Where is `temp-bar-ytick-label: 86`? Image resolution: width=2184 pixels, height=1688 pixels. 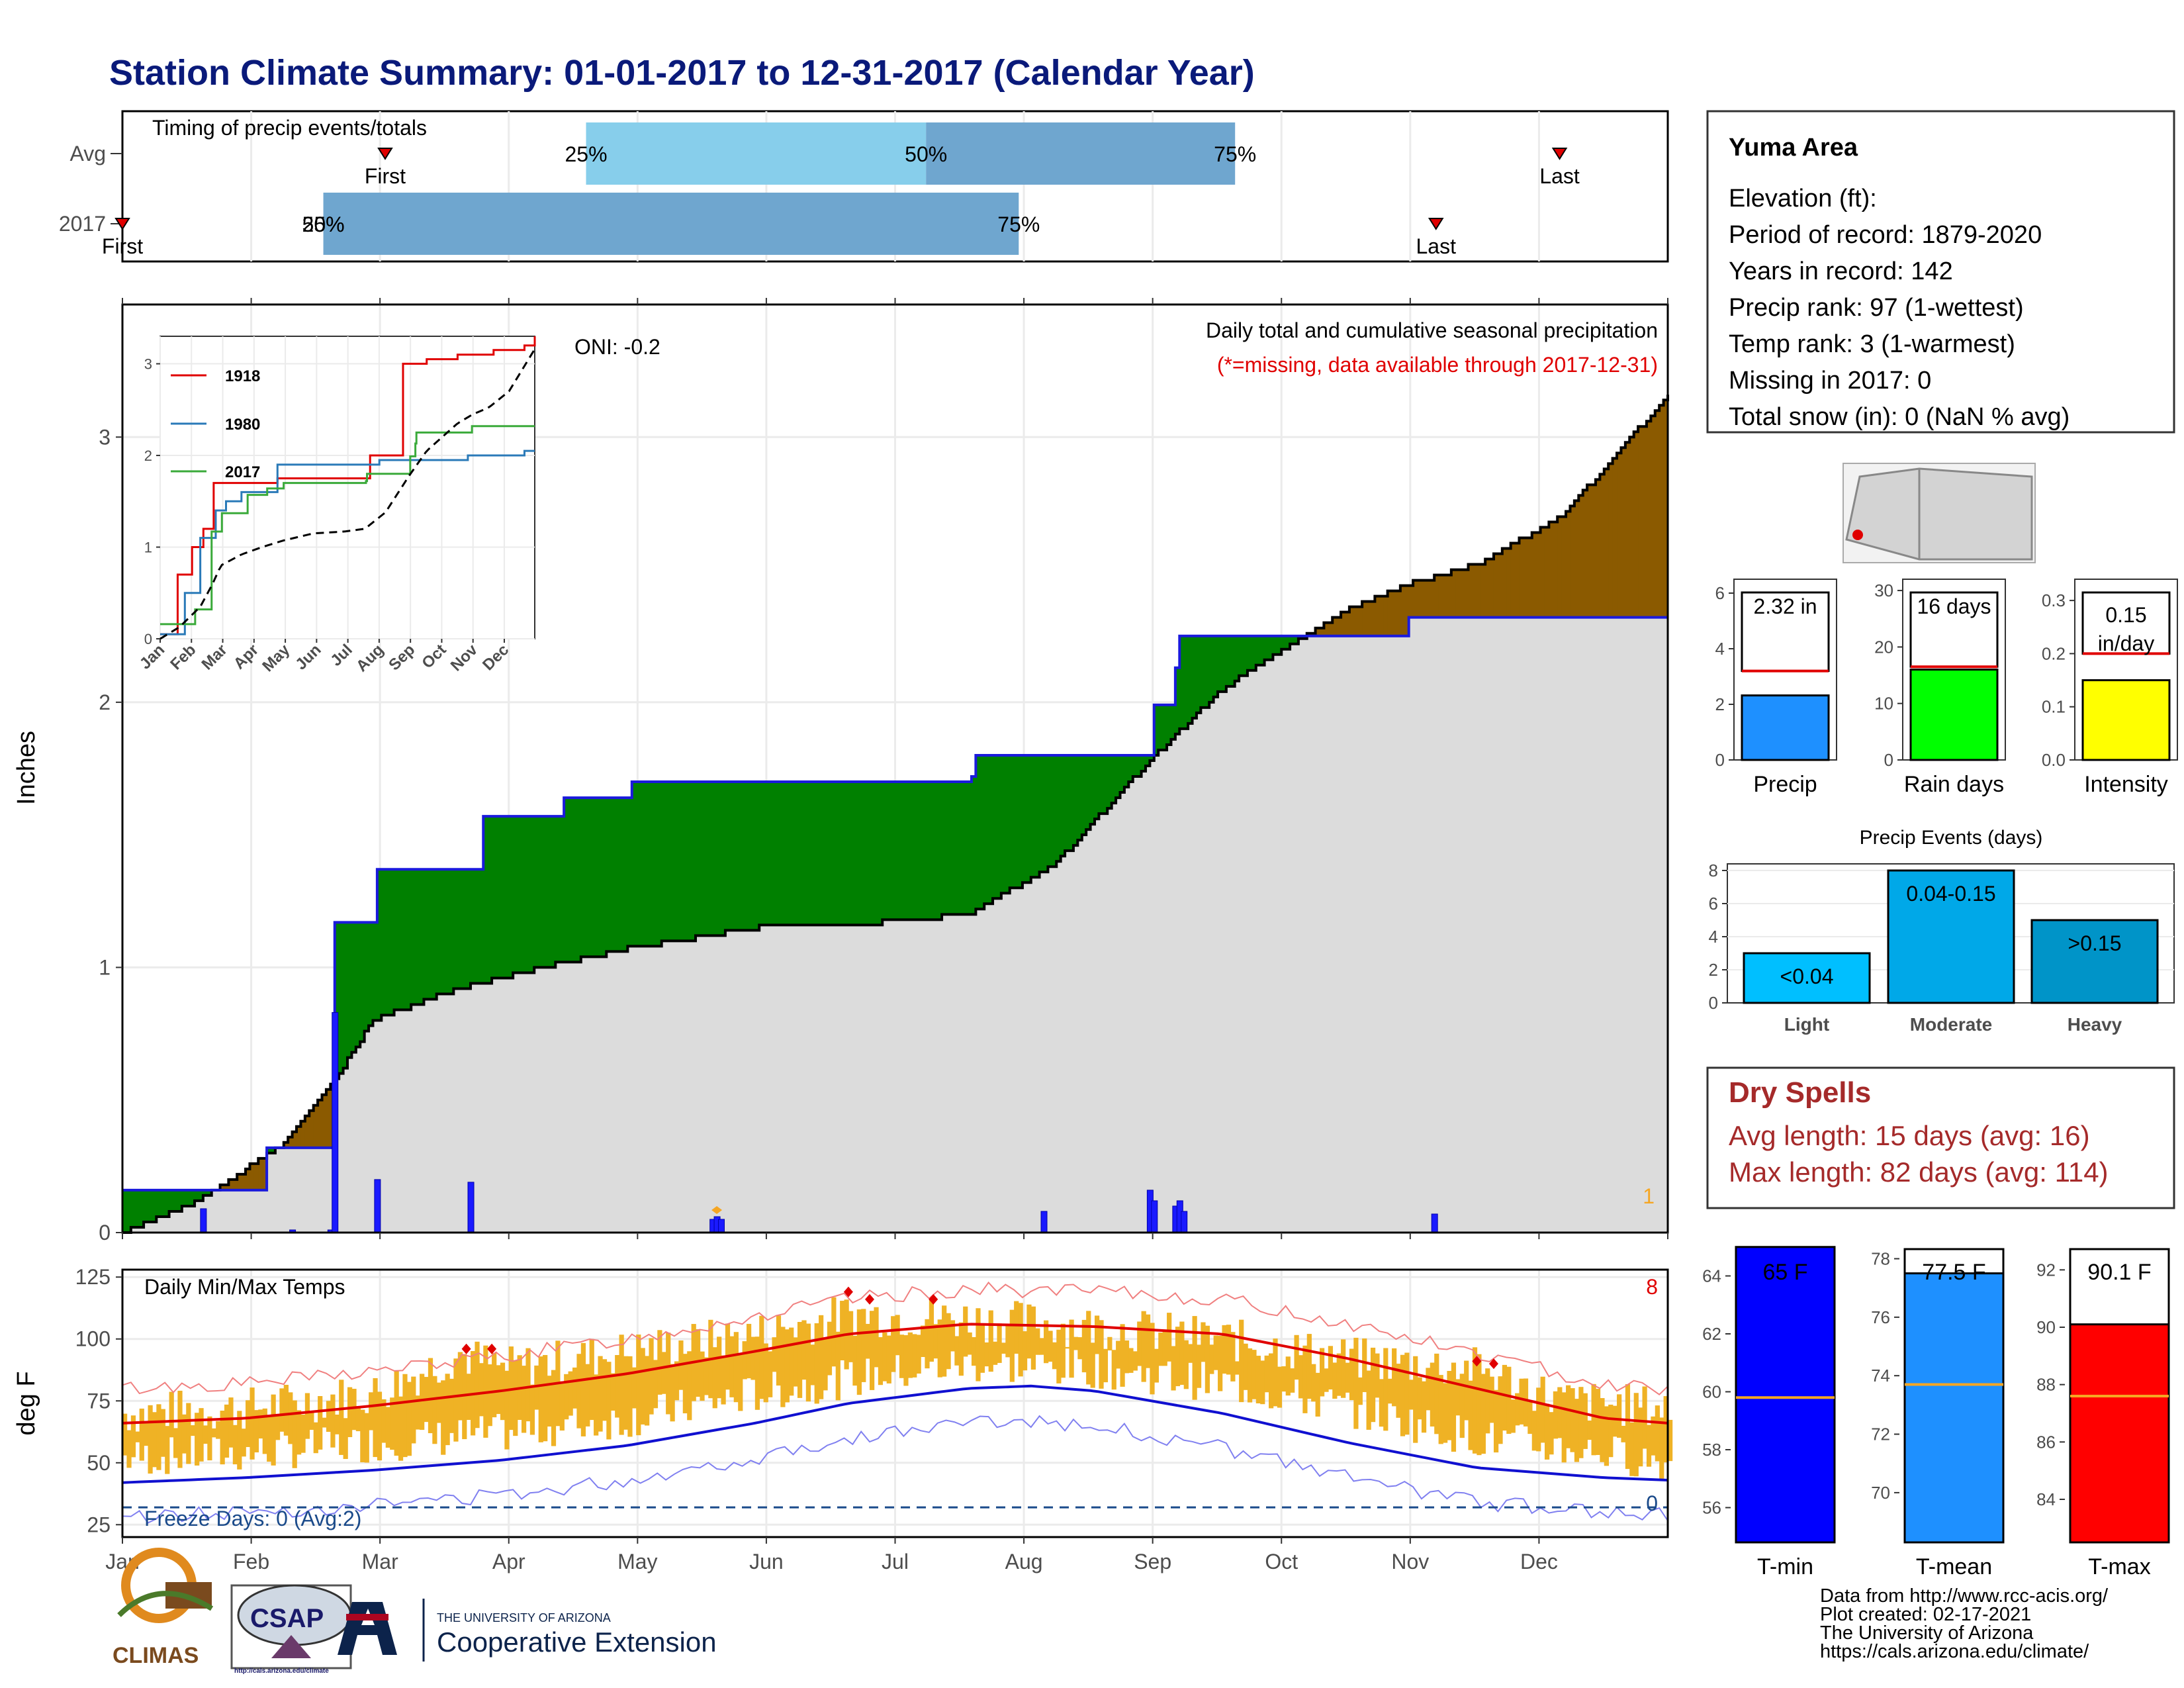
temp-bar-ytick-label: 86 is located at coordinates (2046, 1442).